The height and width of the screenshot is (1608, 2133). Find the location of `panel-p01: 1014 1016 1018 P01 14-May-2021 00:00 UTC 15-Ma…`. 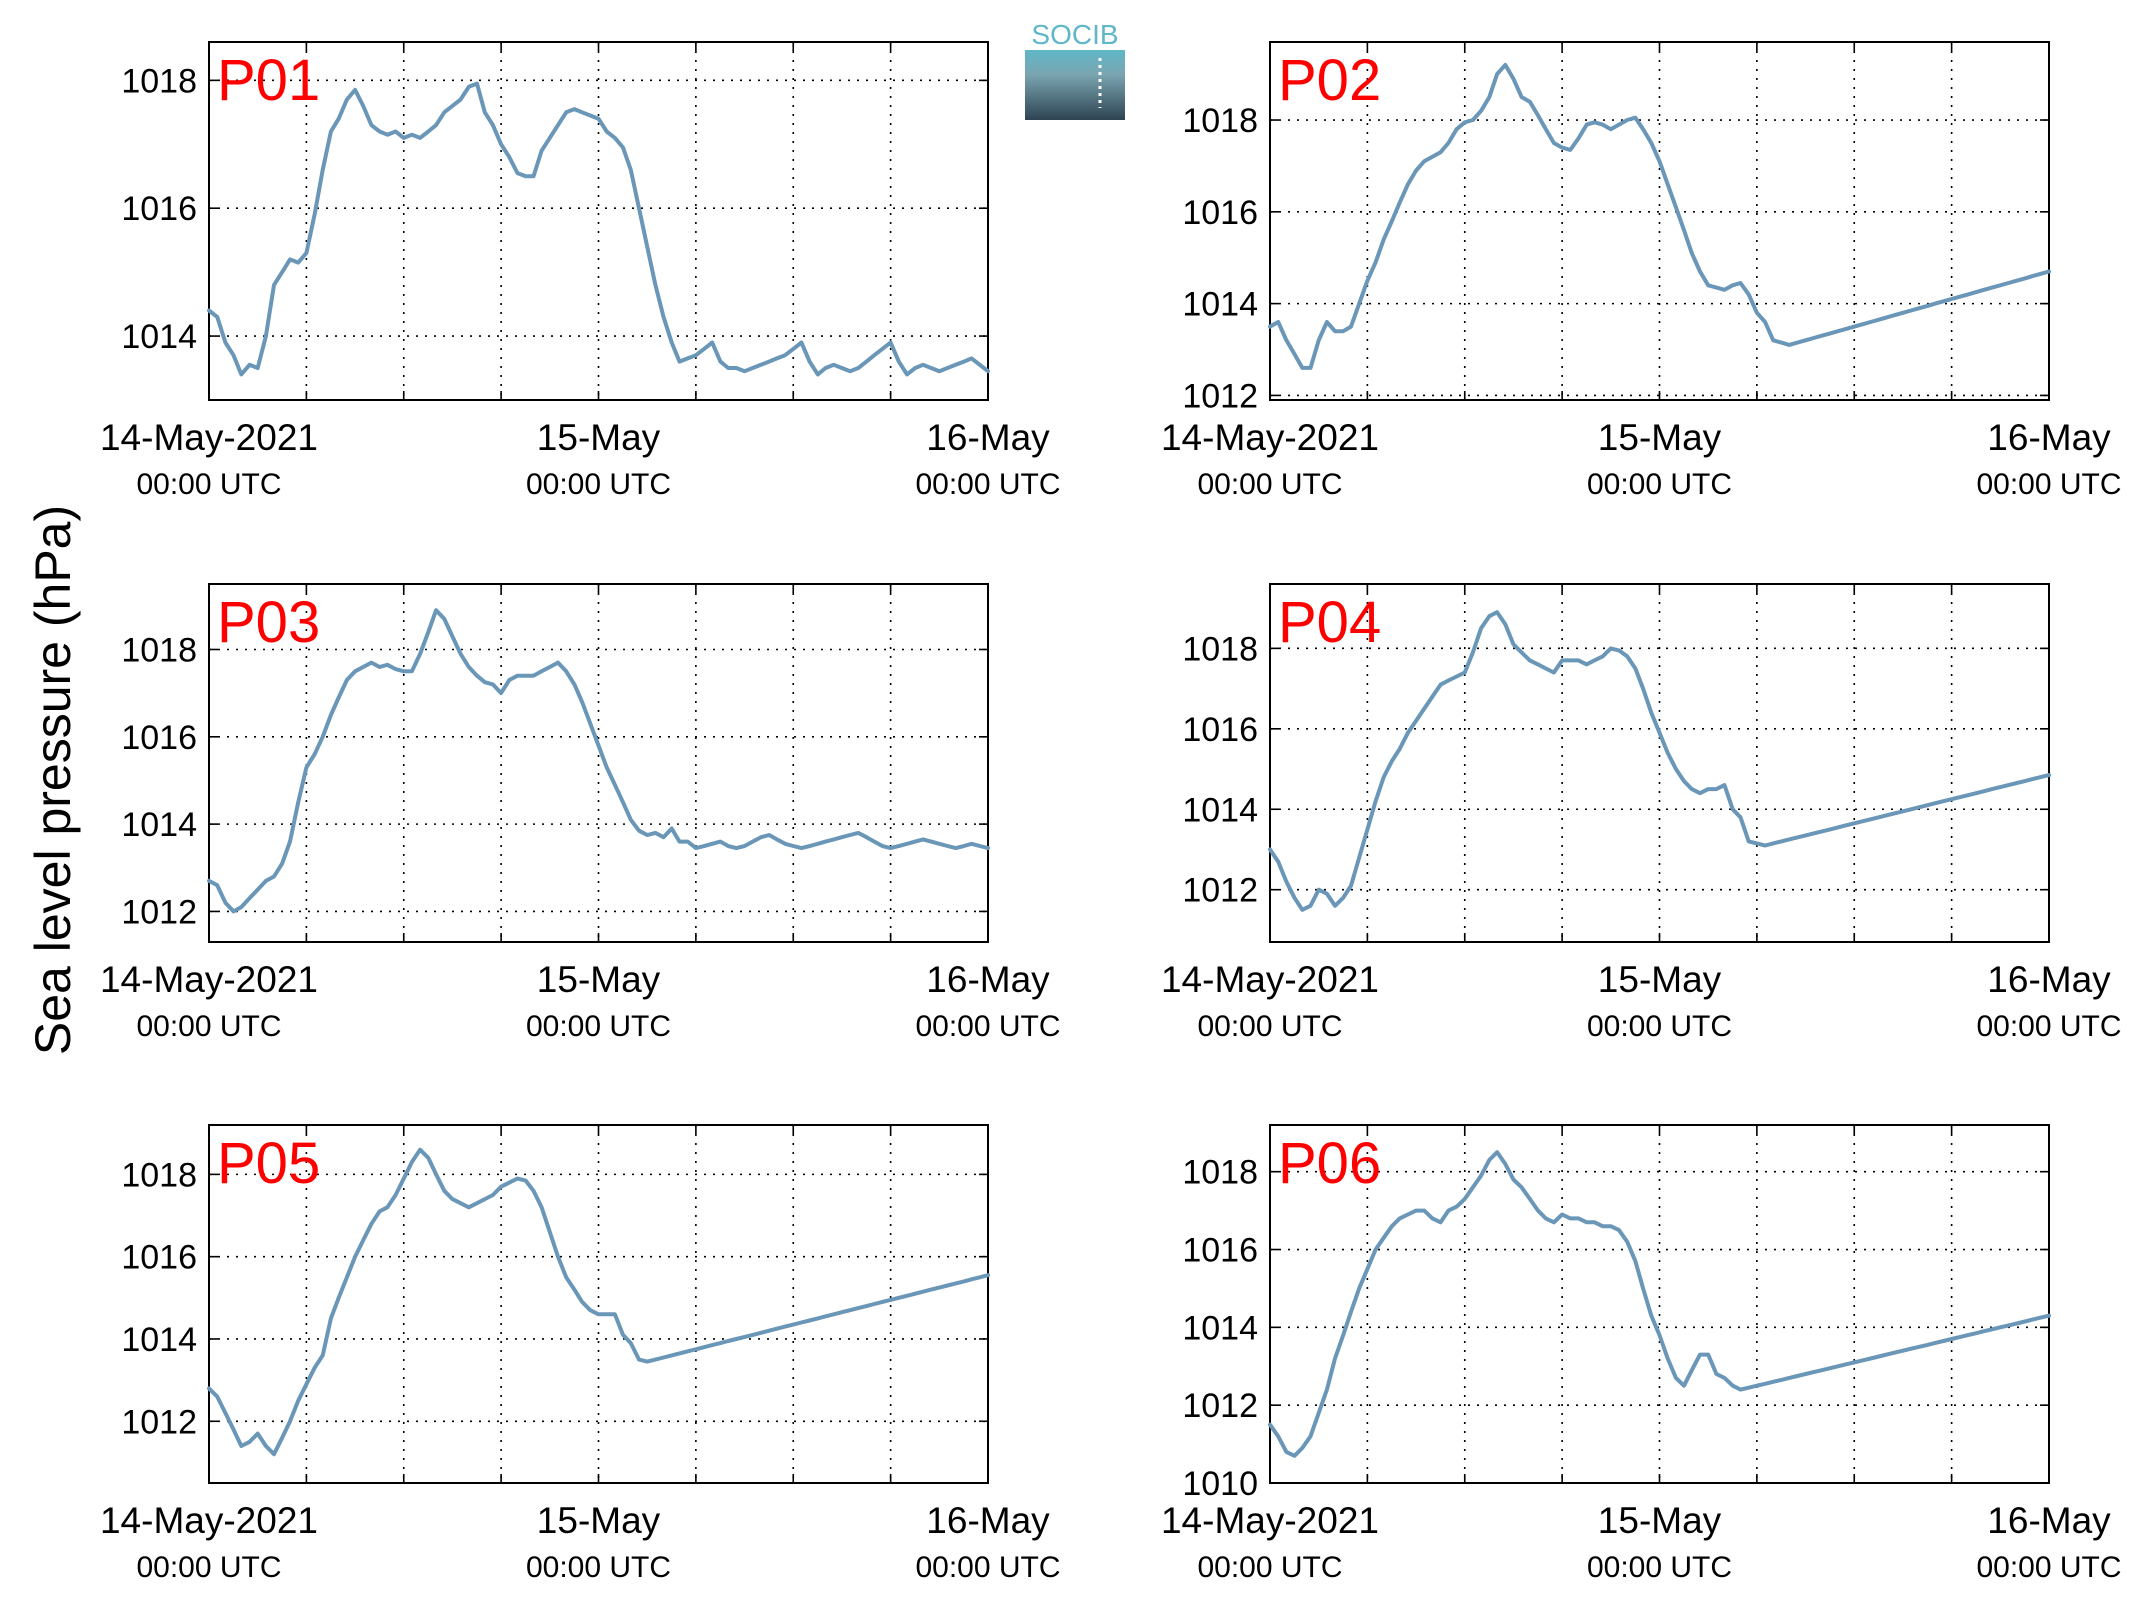

panel-p01: 1014 1016 1018 P01 14-May-2021 00:00 UTC 15-Ma… is located at coordinates (580, 271).